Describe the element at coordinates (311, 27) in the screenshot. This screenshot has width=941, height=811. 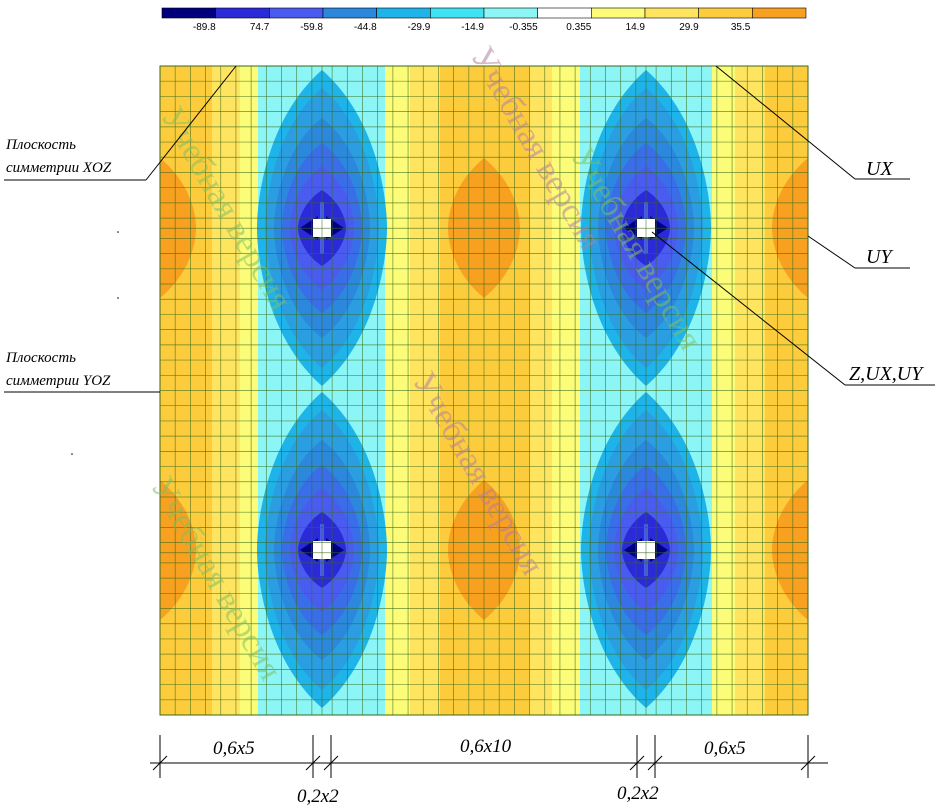
I see `legend-tick-label: -59.8` at that location.